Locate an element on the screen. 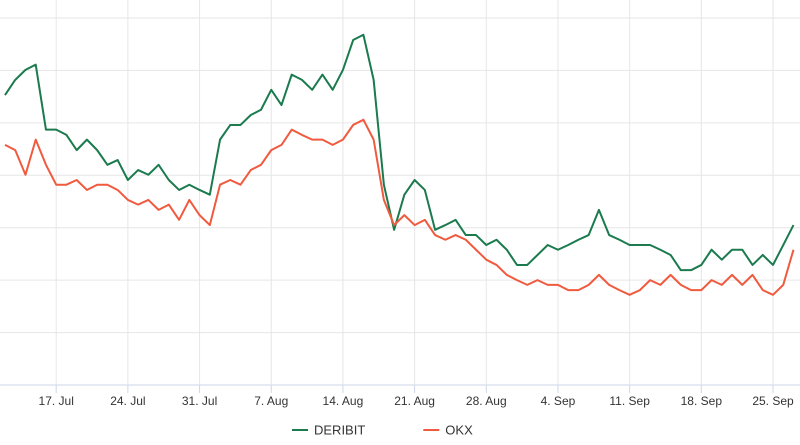 This screenshot has width=800, height=445. x-tick-label: 24. Jul is located at coordinates (127, 401).